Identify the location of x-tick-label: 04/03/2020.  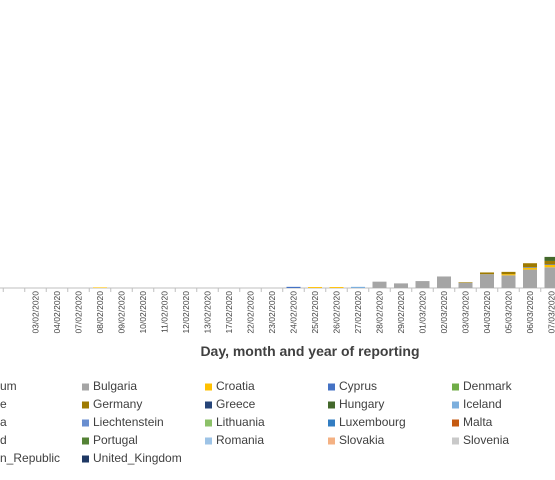
(487, 312).